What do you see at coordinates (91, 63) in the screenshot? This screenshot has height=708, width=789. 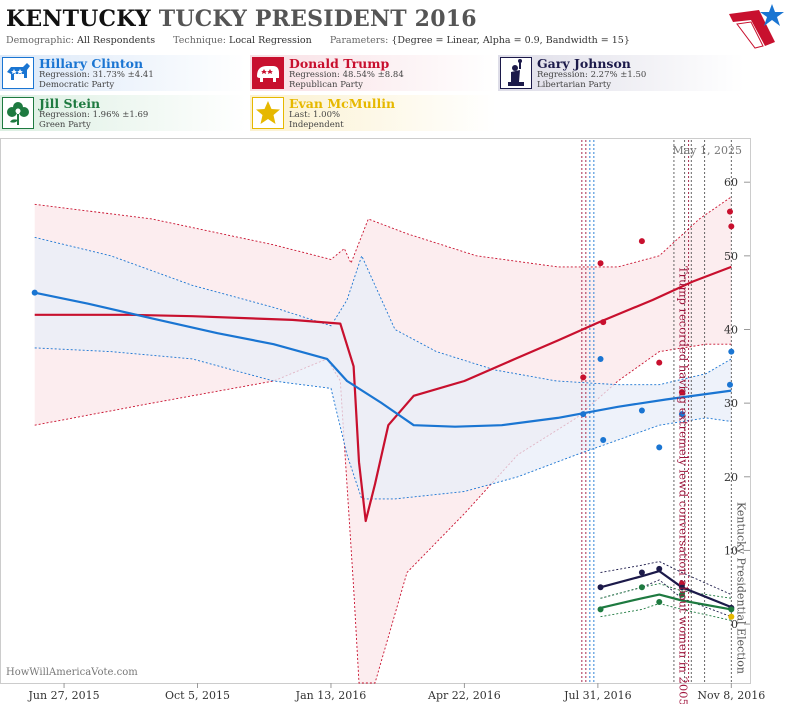 I see `candidate-name: Hillary Clinton` at bounding box center [91, 63].